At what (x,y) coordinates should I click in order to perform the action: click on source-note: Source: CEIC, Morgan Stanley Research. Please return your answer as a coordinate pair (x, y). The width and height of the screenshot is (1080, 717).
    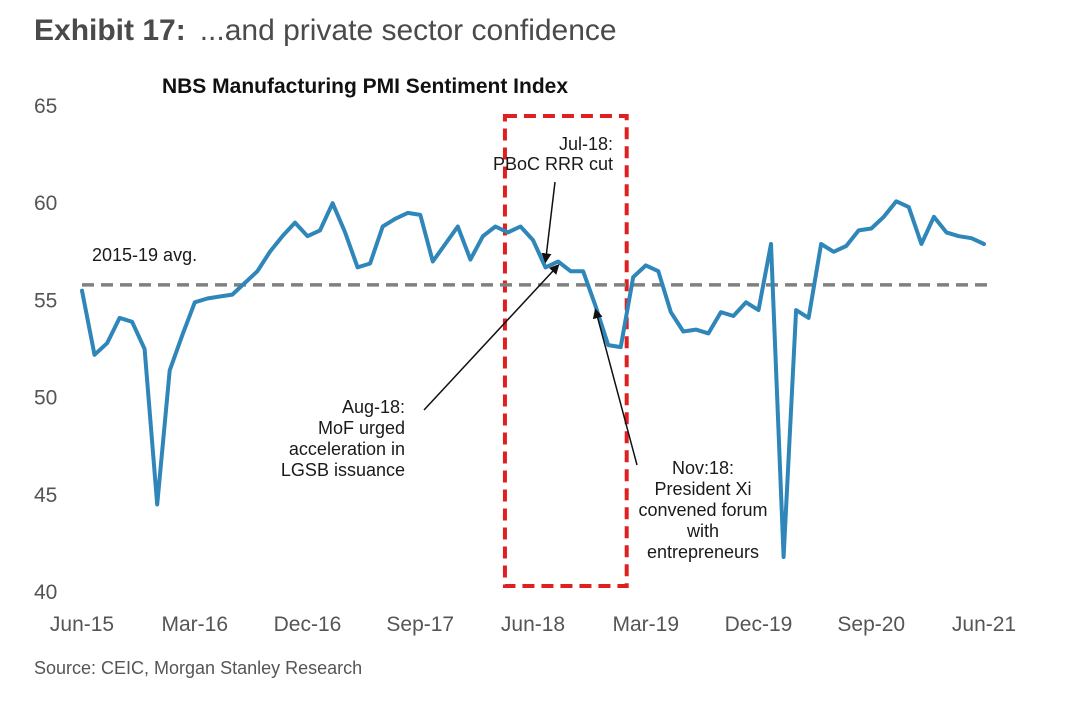
    Looking at the image, I should click on (198, 668).